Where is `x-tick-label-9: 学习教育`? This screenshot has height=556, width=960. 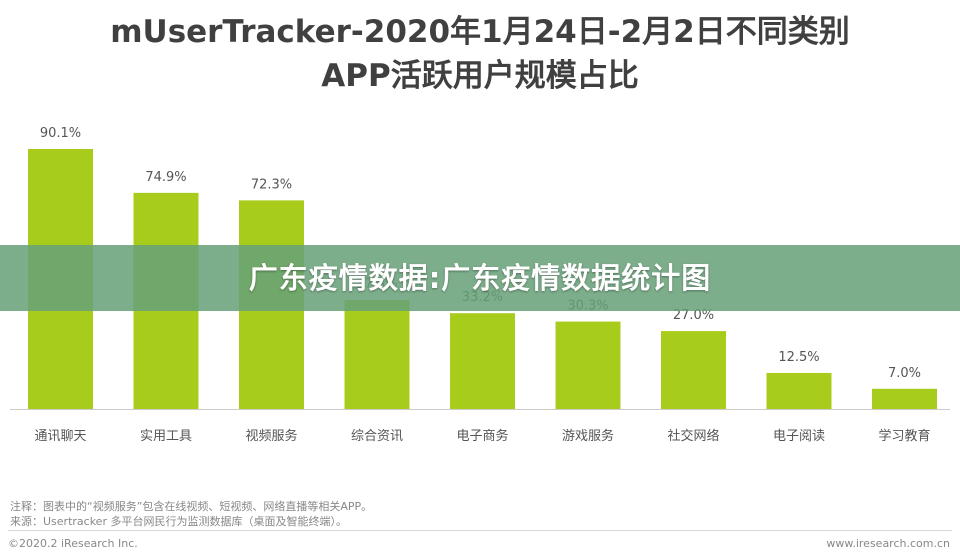 x-tick-label-9: 学习教育 is located at coordinates (904, 436).